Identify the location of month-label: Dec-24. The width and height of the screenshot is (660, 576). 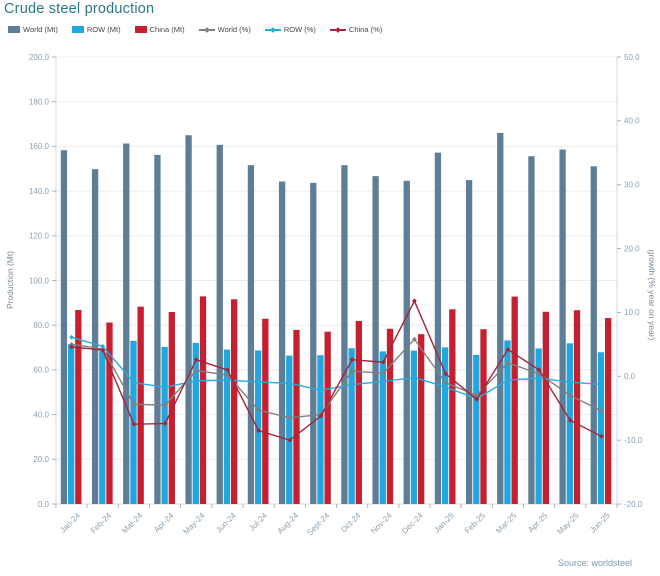
(412, 523).